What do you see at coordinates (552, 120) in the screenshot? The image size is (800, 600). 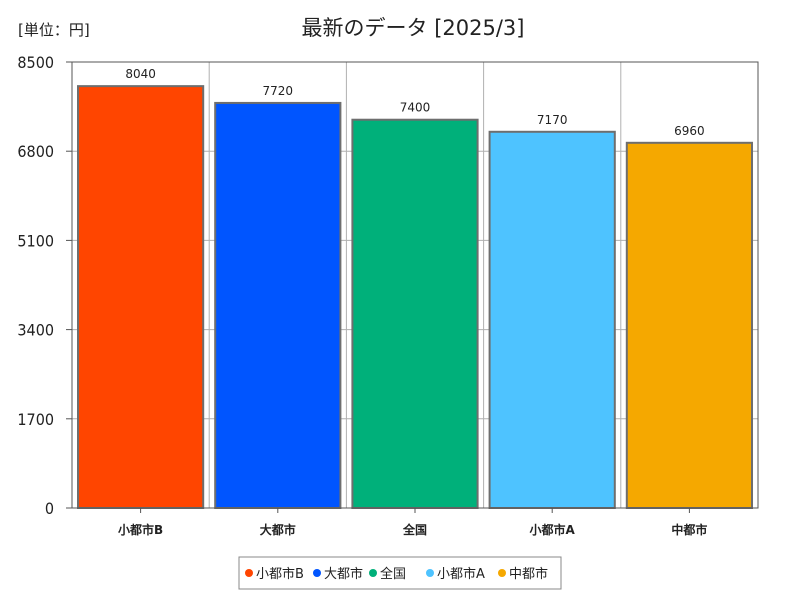 I see `data-label: 7170` at bounding box center [552, 120].